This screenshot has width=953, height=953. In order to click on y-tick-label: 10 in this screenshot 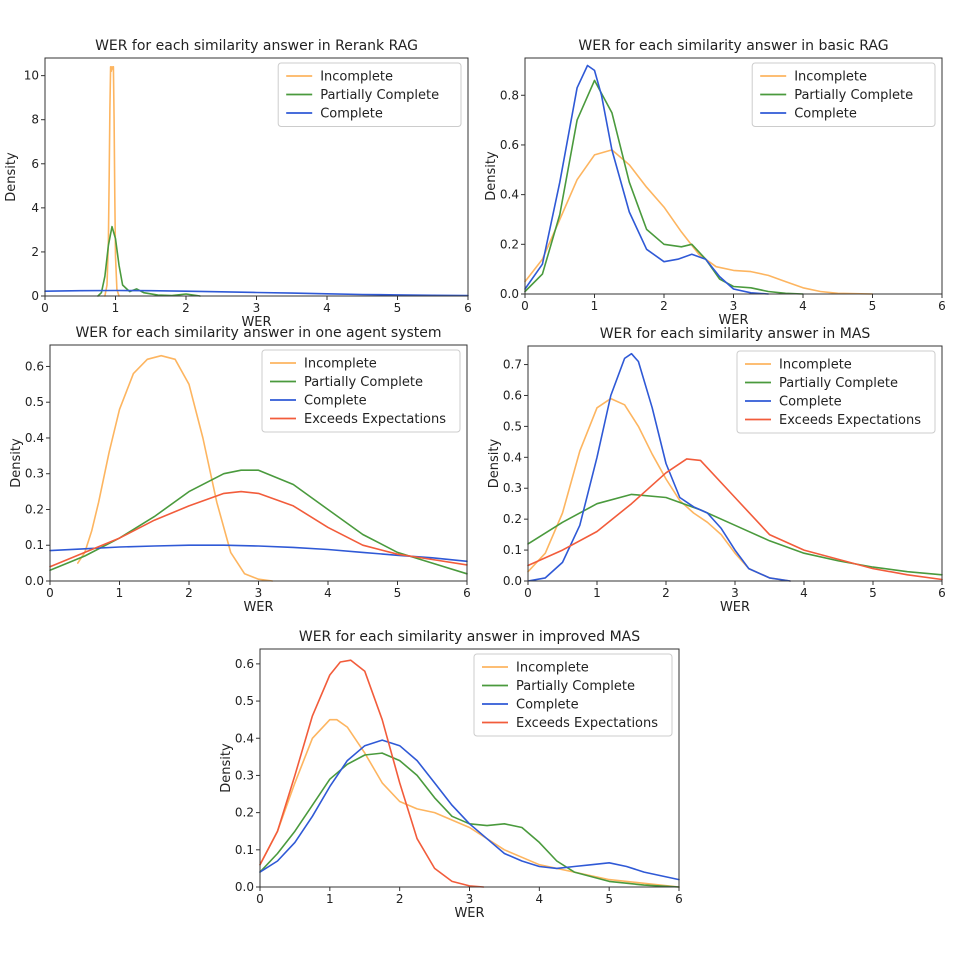, I will do `click(31, 76)`.